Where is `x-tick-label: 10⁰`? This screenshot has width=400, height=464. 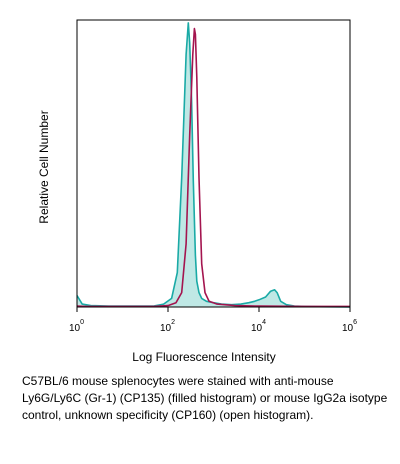 x-tick-label: 10⁰ is located at coordinates (76, 326).